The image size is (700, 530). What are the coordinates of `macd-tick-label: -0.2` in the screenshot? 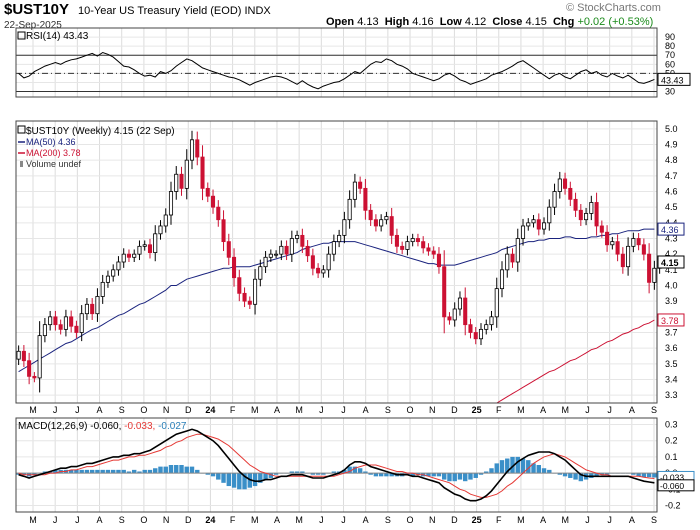 It's located at (673, 506).